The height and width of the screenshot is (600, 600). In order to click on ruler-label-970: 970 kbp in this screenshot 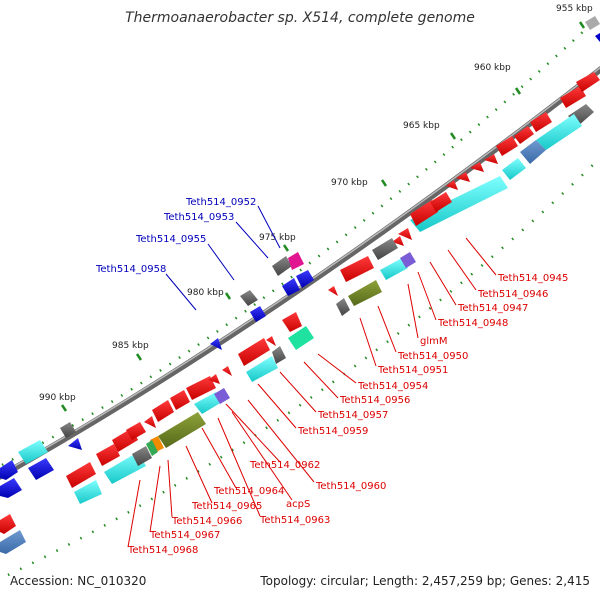, I will do `click(349, 183)`.